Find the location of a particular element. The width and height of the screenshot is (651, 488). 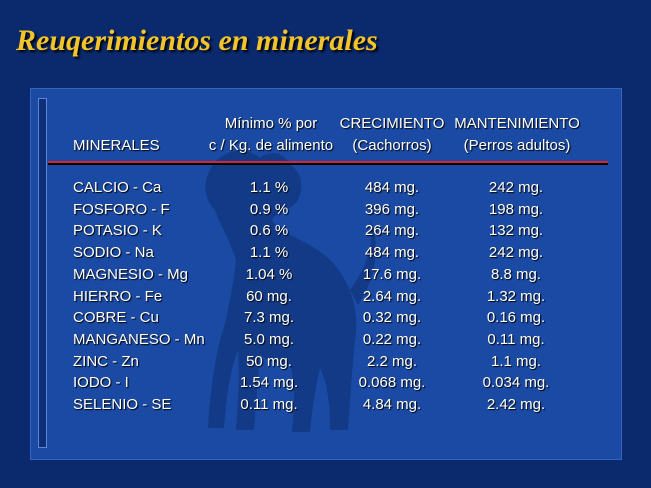

cell-mantenimiento: 0.11 mg. is located at coordinates (516, 339).